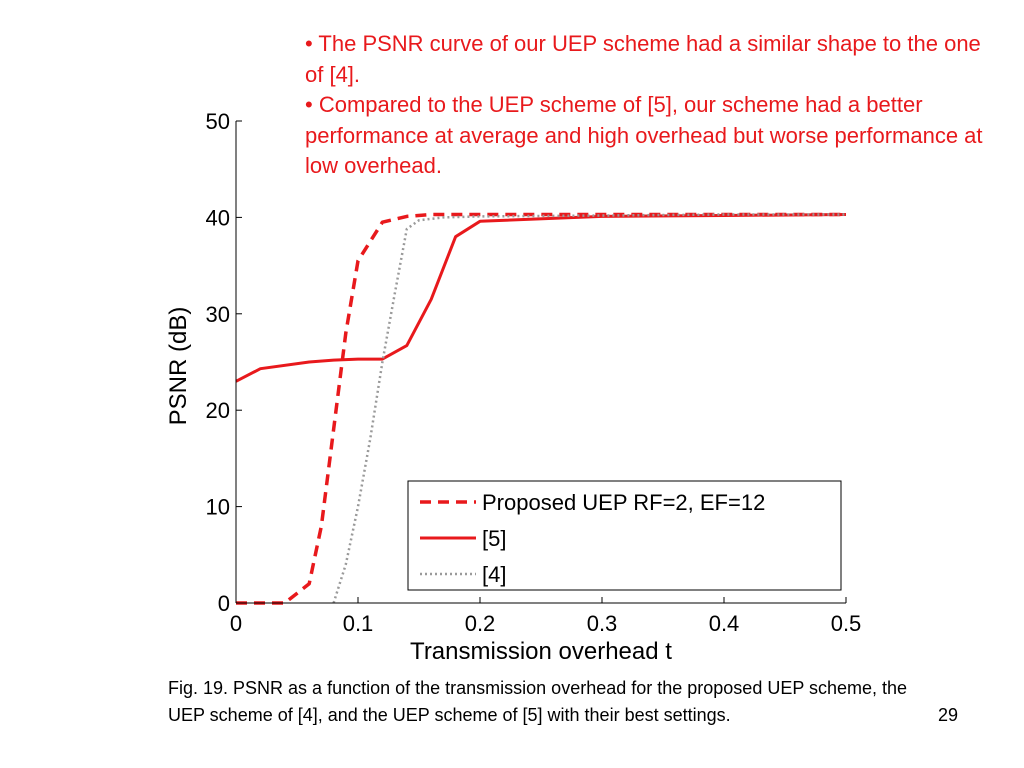 The width and height of the screenshot is (1024, 768). What do you see at coordinates (494, 538) in the screenshot?
I see `legend-label-1: [5]` at bounding box center [494, 538].